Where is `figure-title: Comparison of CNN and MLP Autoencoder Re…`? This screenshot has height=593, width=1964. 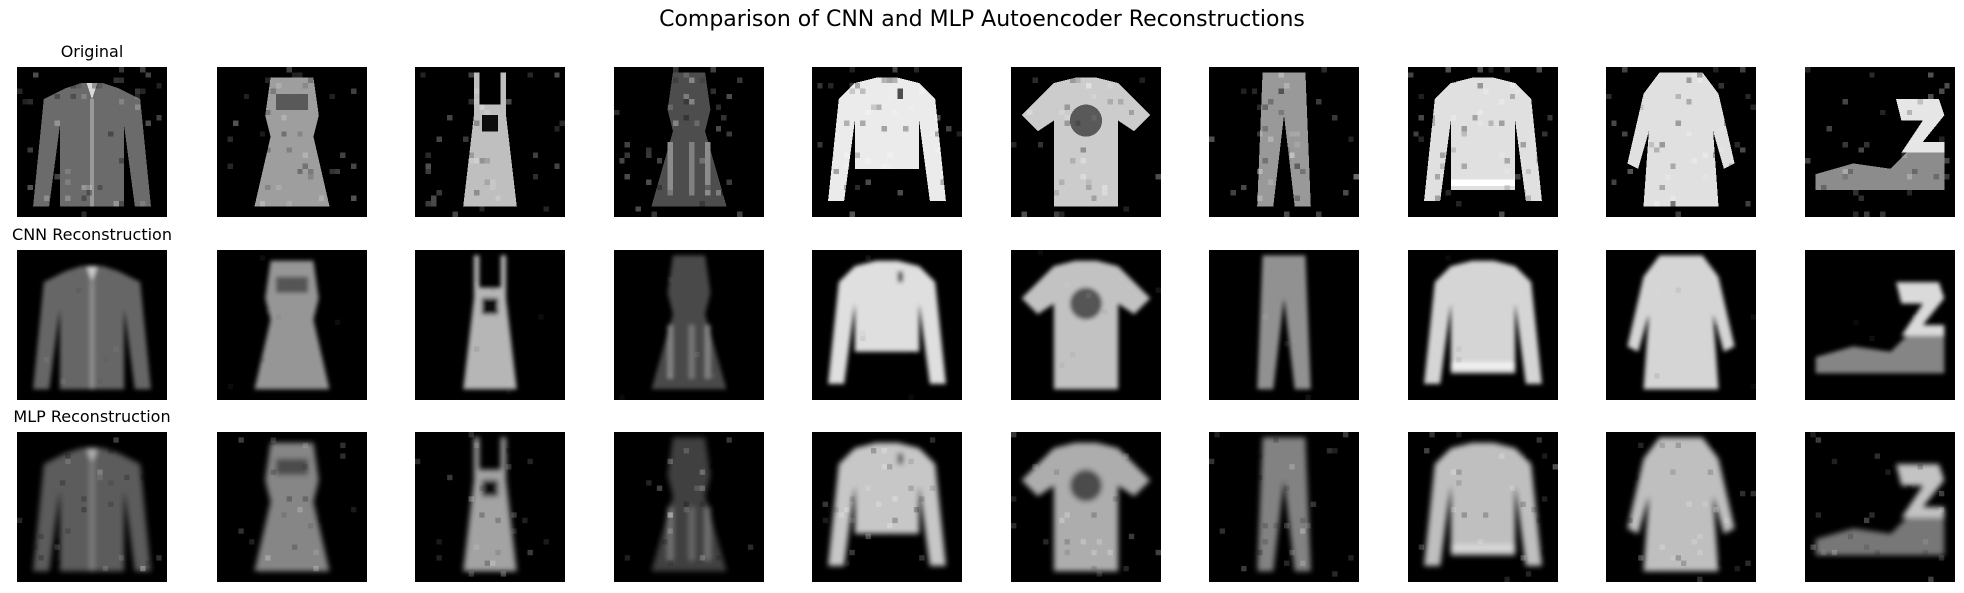
figure-title: Comparison of CNN and MLP Autoencoder Re… is located at coordinates (982, 19).